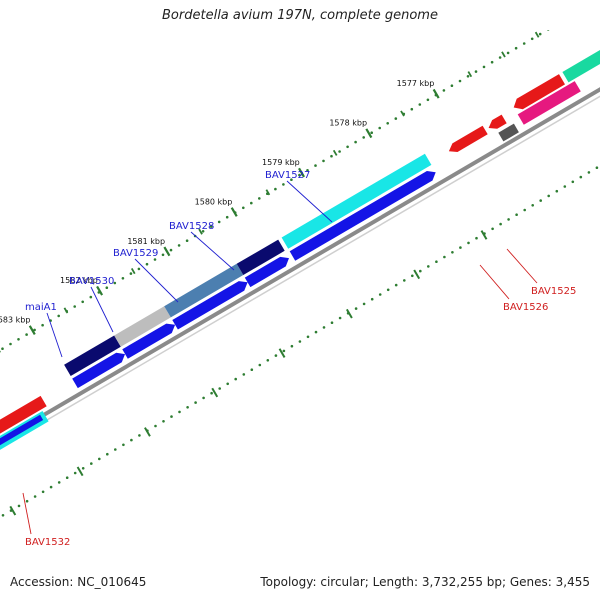 The image size is (600, 600). Describe the element at coordinates (79, 280) in the screenshot. I see `scale-tick-label: 1582 kbp` at that location.